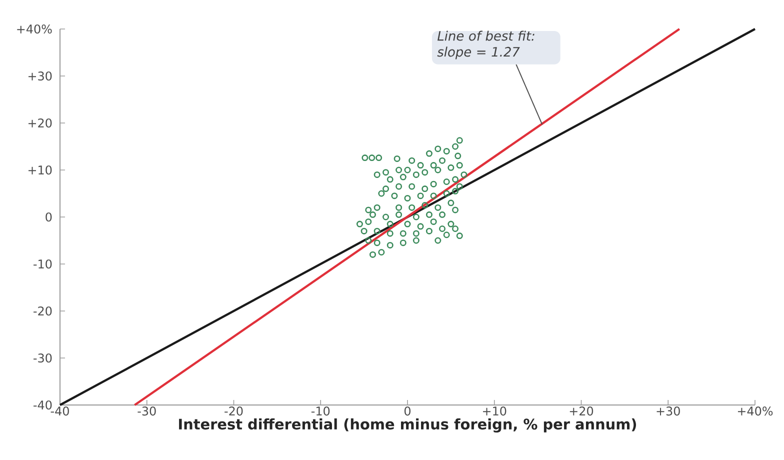  I want to click on y-tick-label: +40%, so click(34, 29).